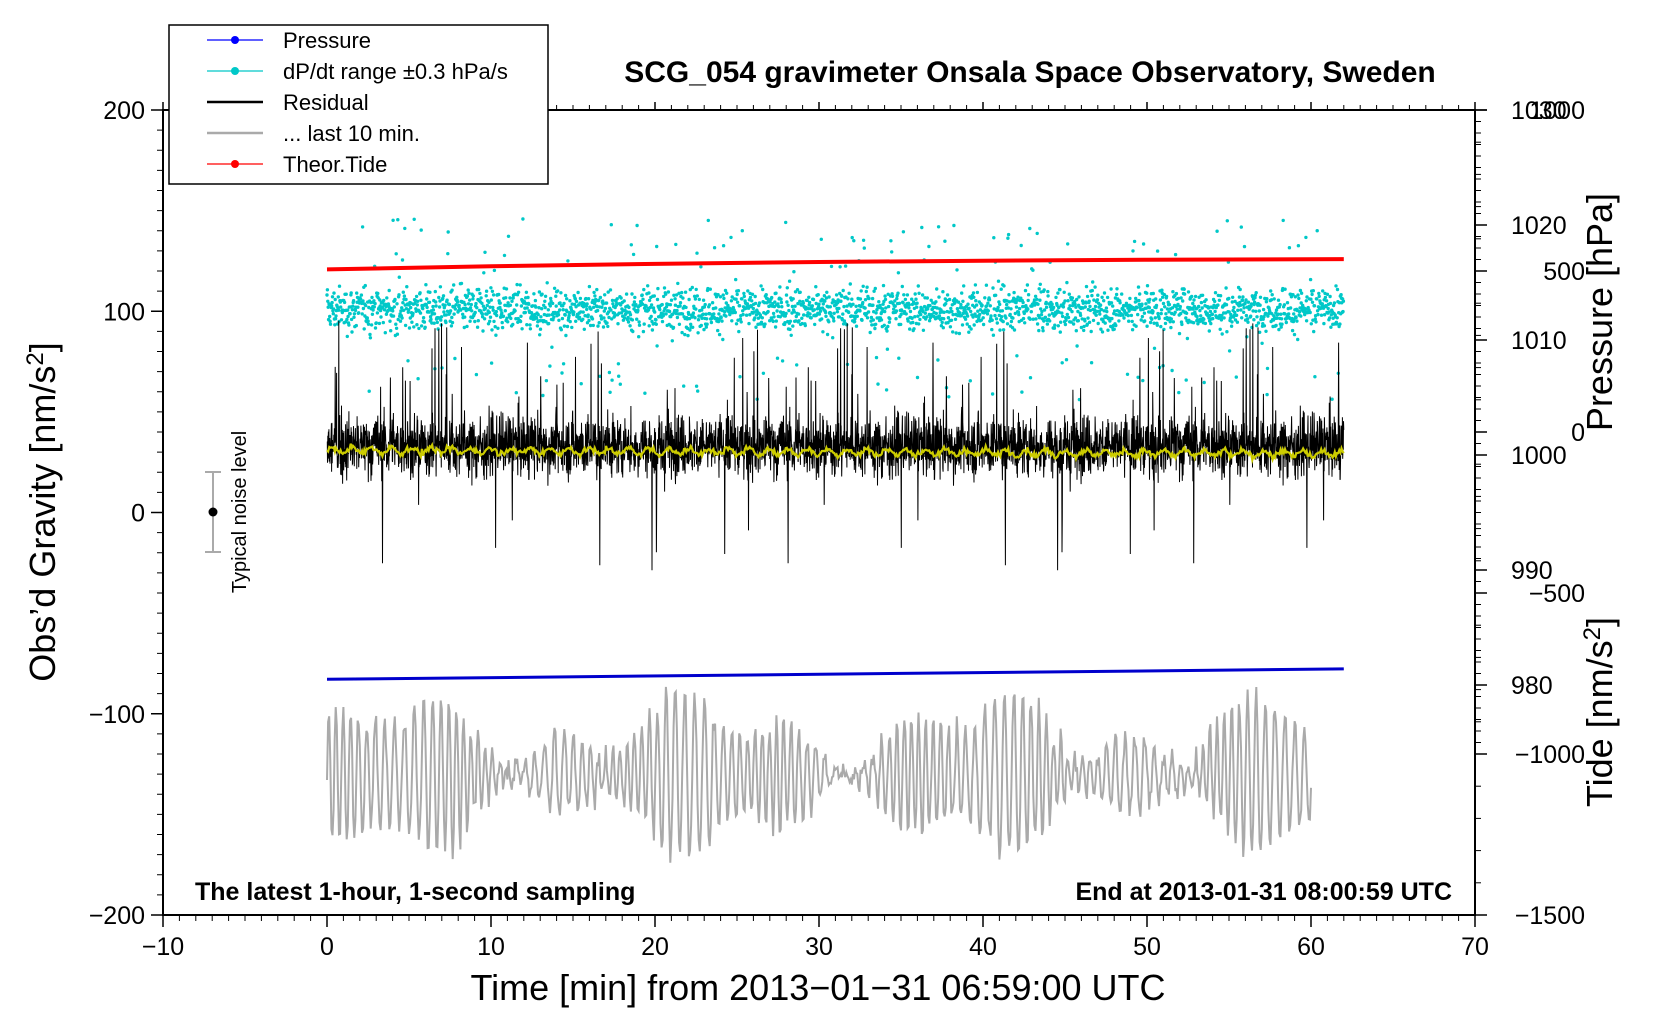 This screenshot has width=1660, height=1020. What do you see at coordinates (235, 71) in the screenshot?
I see `legend-swatch-dot` at bounding box center [235, 71].